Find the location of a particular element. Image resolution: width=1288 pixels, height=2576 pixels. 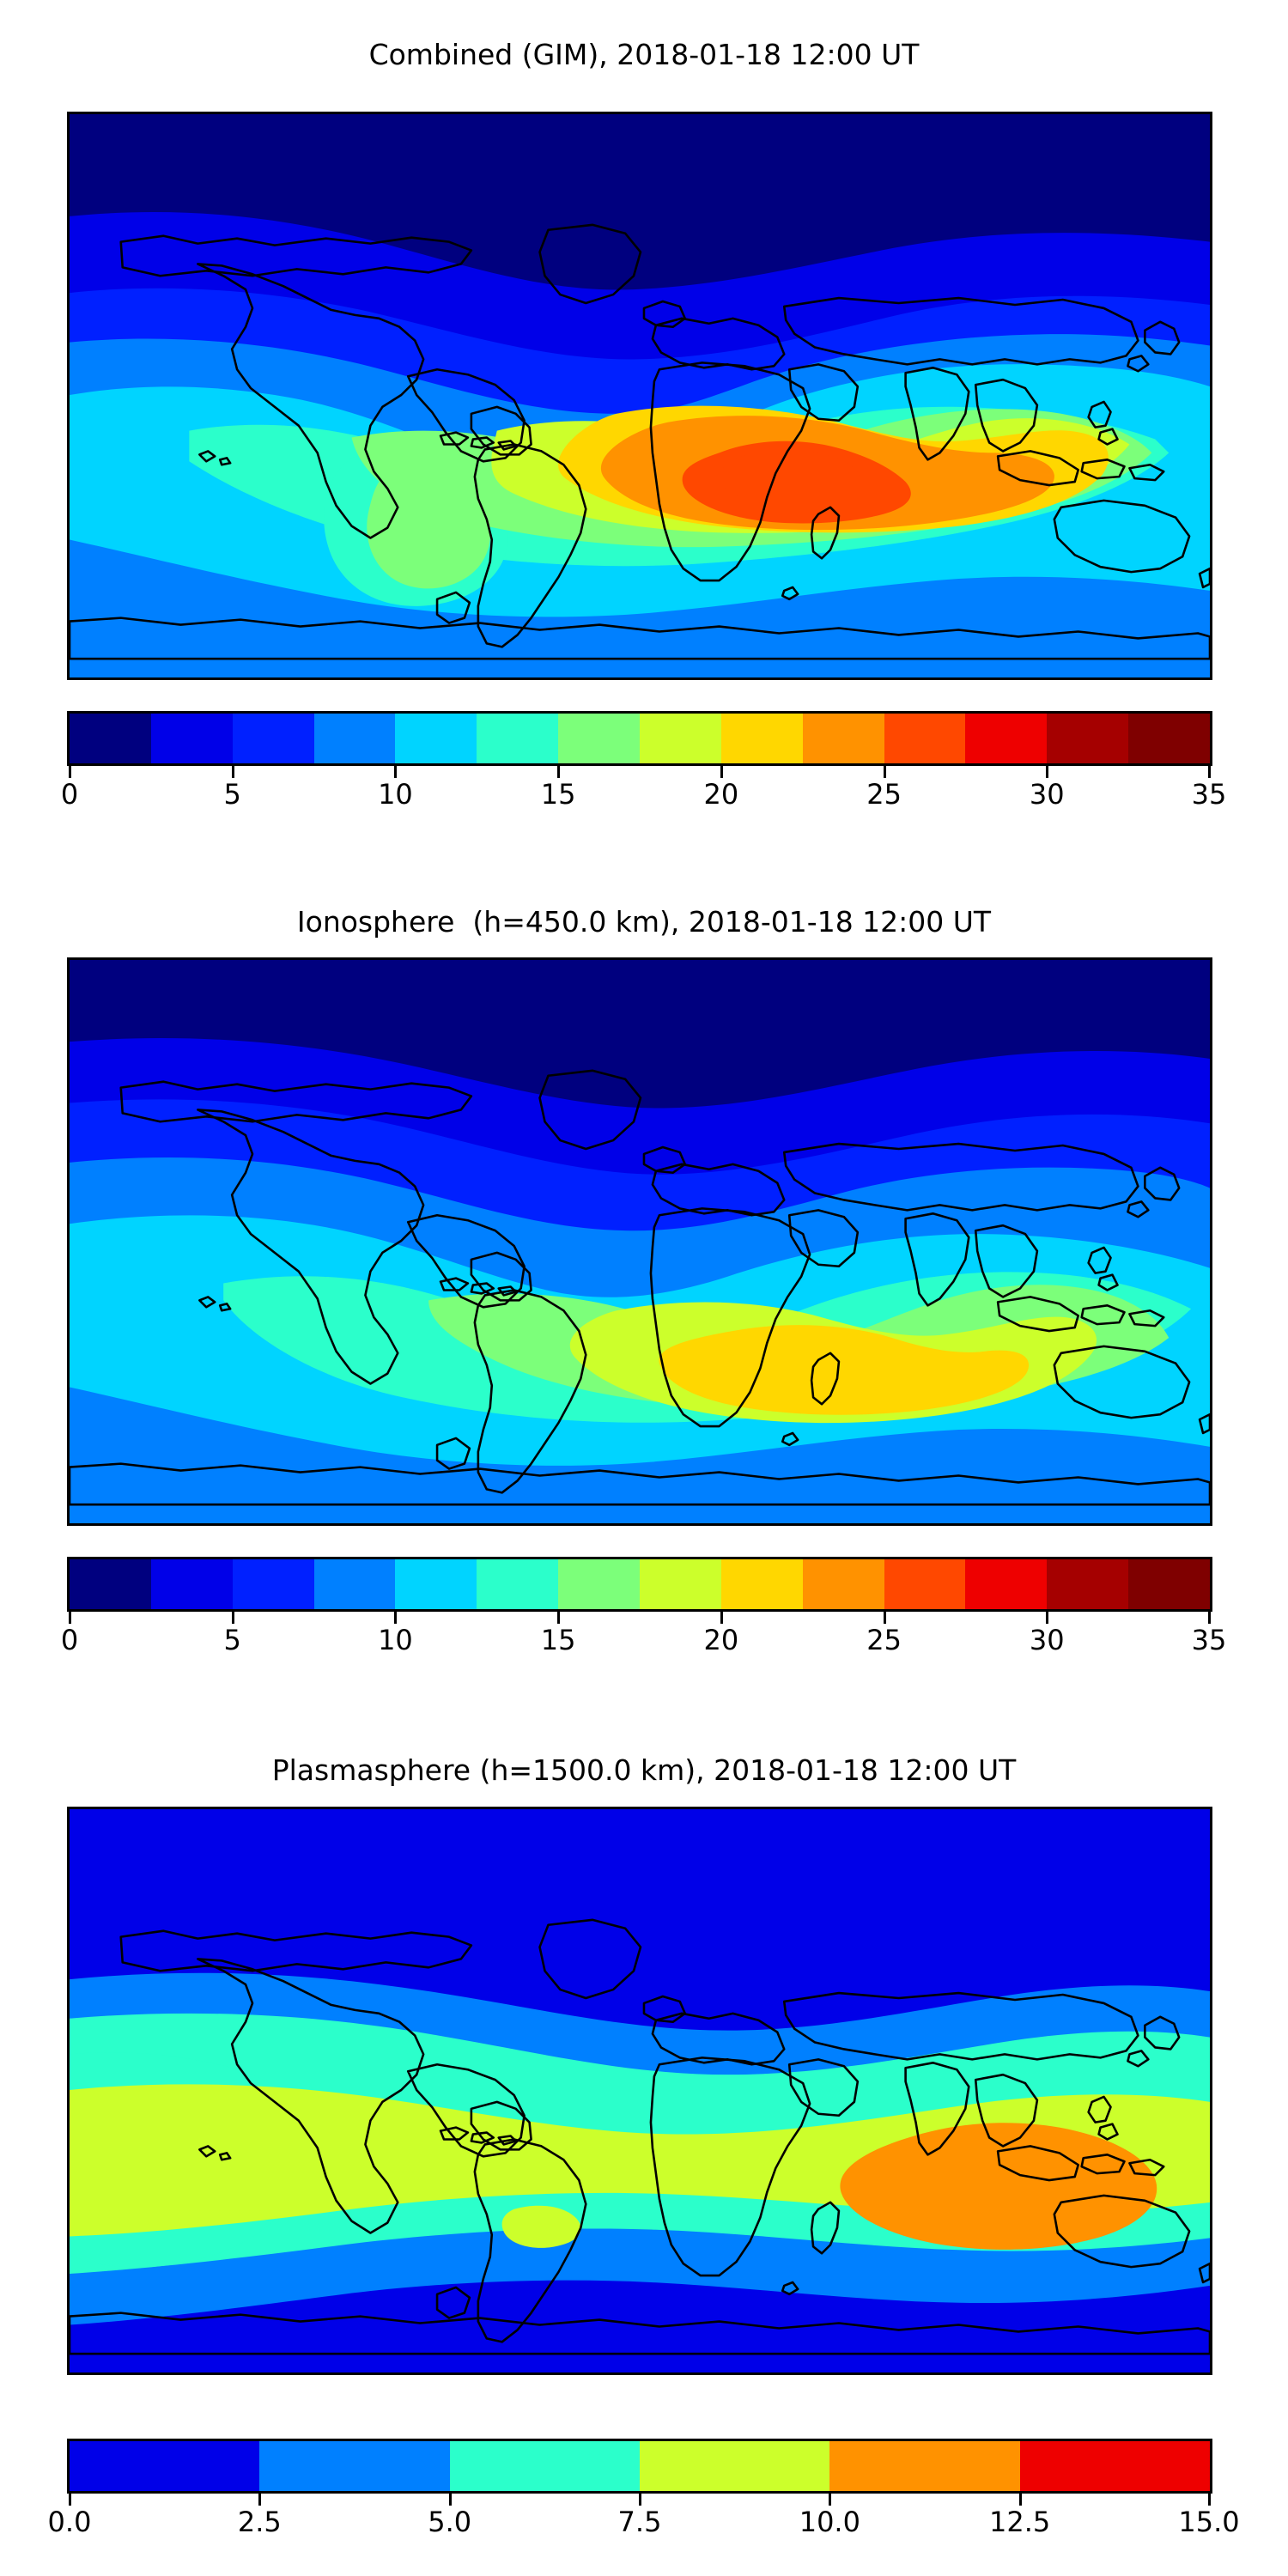

colorbar-plasmasphere: 0.0 2.5 5.0 7.5 10.0 12.5 15.0 is located at coordinates (644, 2491).